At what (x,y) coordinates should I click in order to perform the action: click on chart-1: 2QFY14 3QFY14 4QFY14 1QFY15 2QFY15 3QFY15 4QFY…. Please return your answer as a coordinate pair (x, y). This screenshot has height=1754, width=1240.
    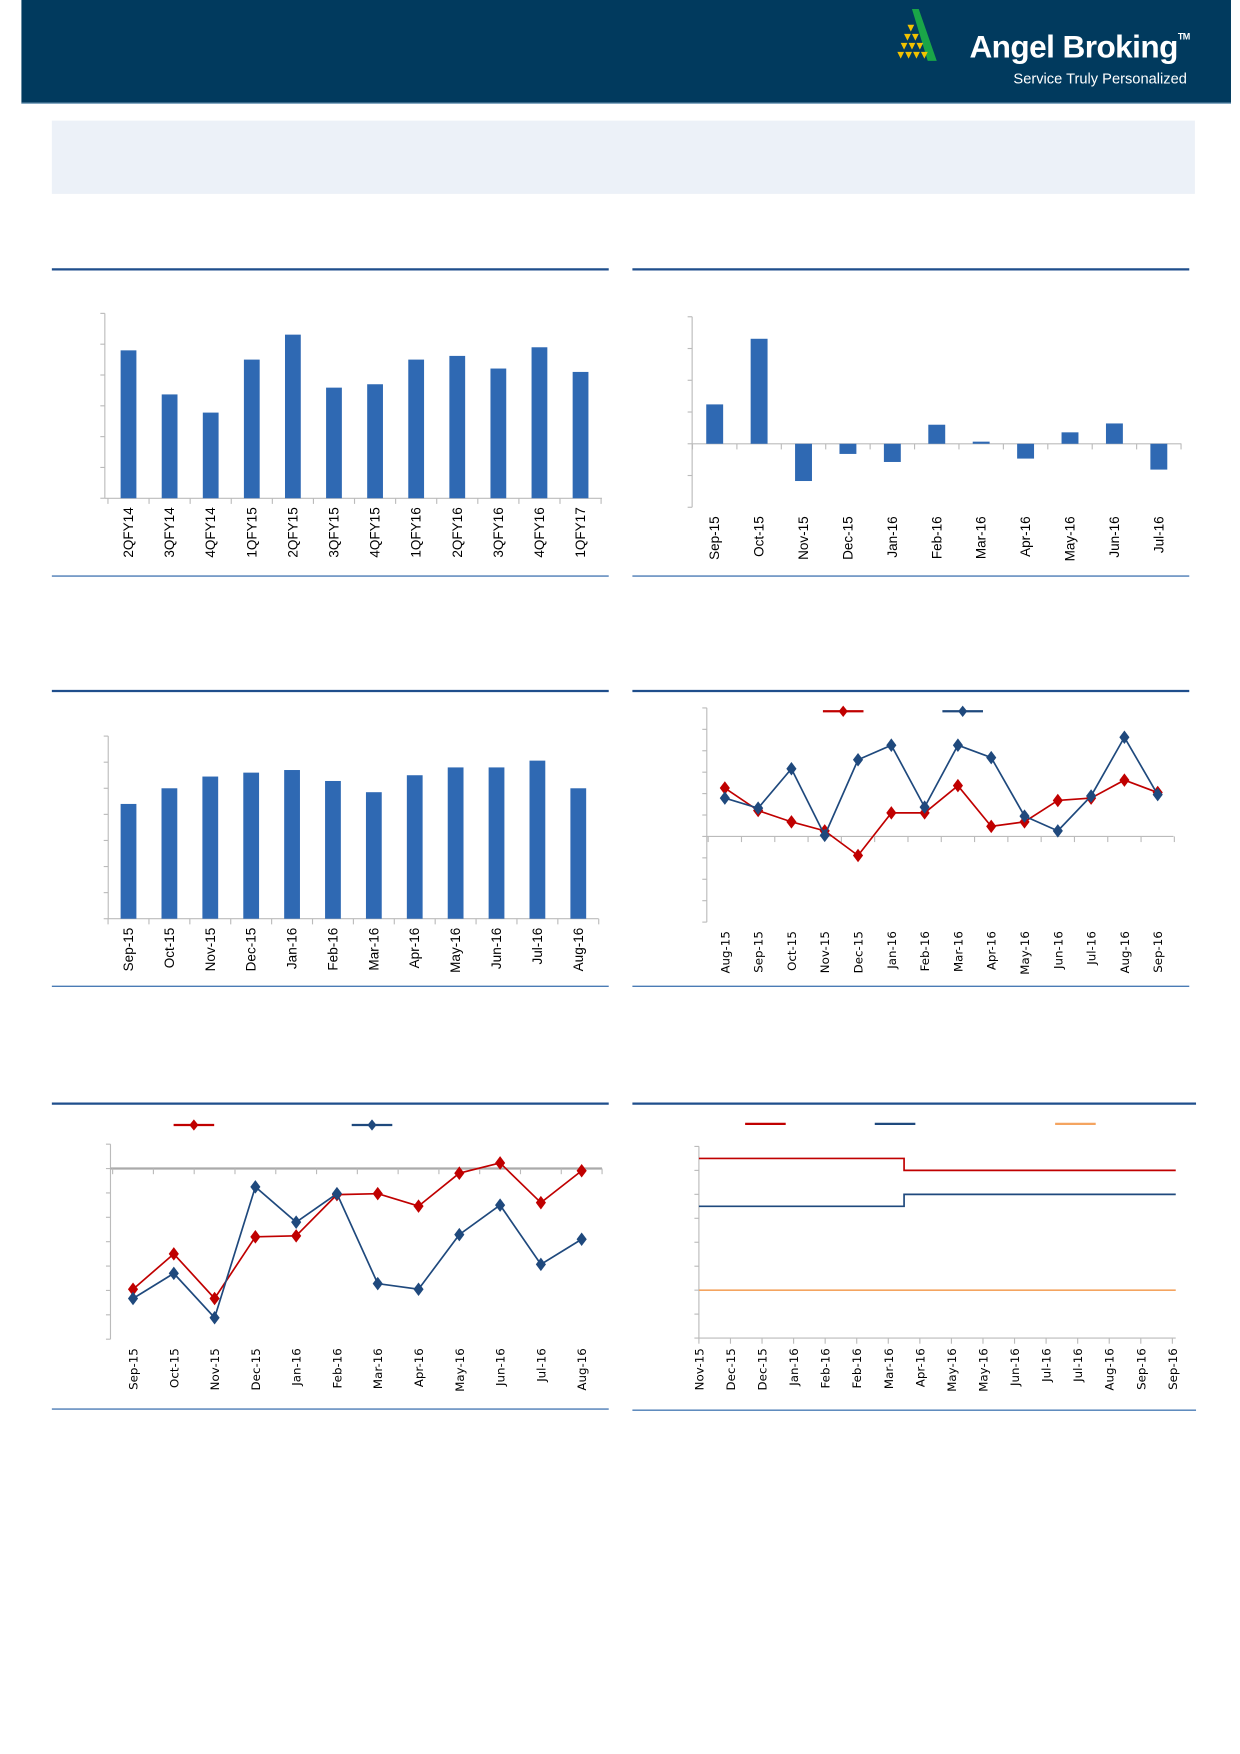
    Looking at the image, I should click on (330, 422).